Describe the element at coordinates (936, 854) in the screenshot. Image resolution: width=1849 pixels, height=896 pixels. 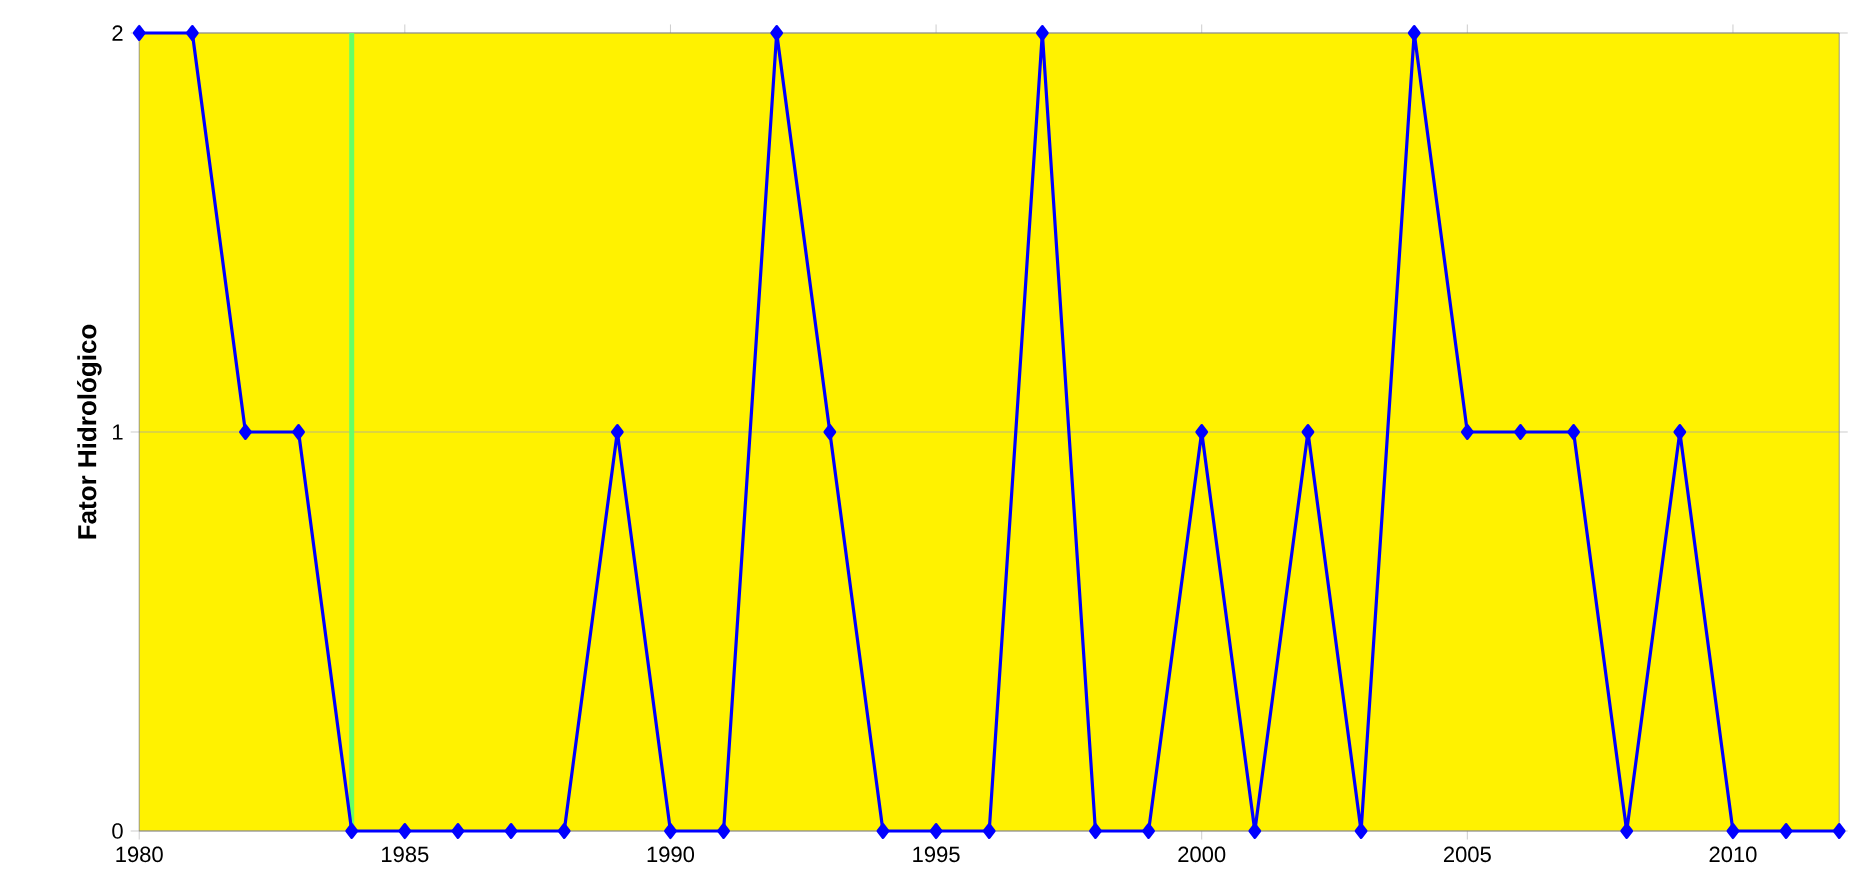
I see `x-tick-label: 1995` at that location.